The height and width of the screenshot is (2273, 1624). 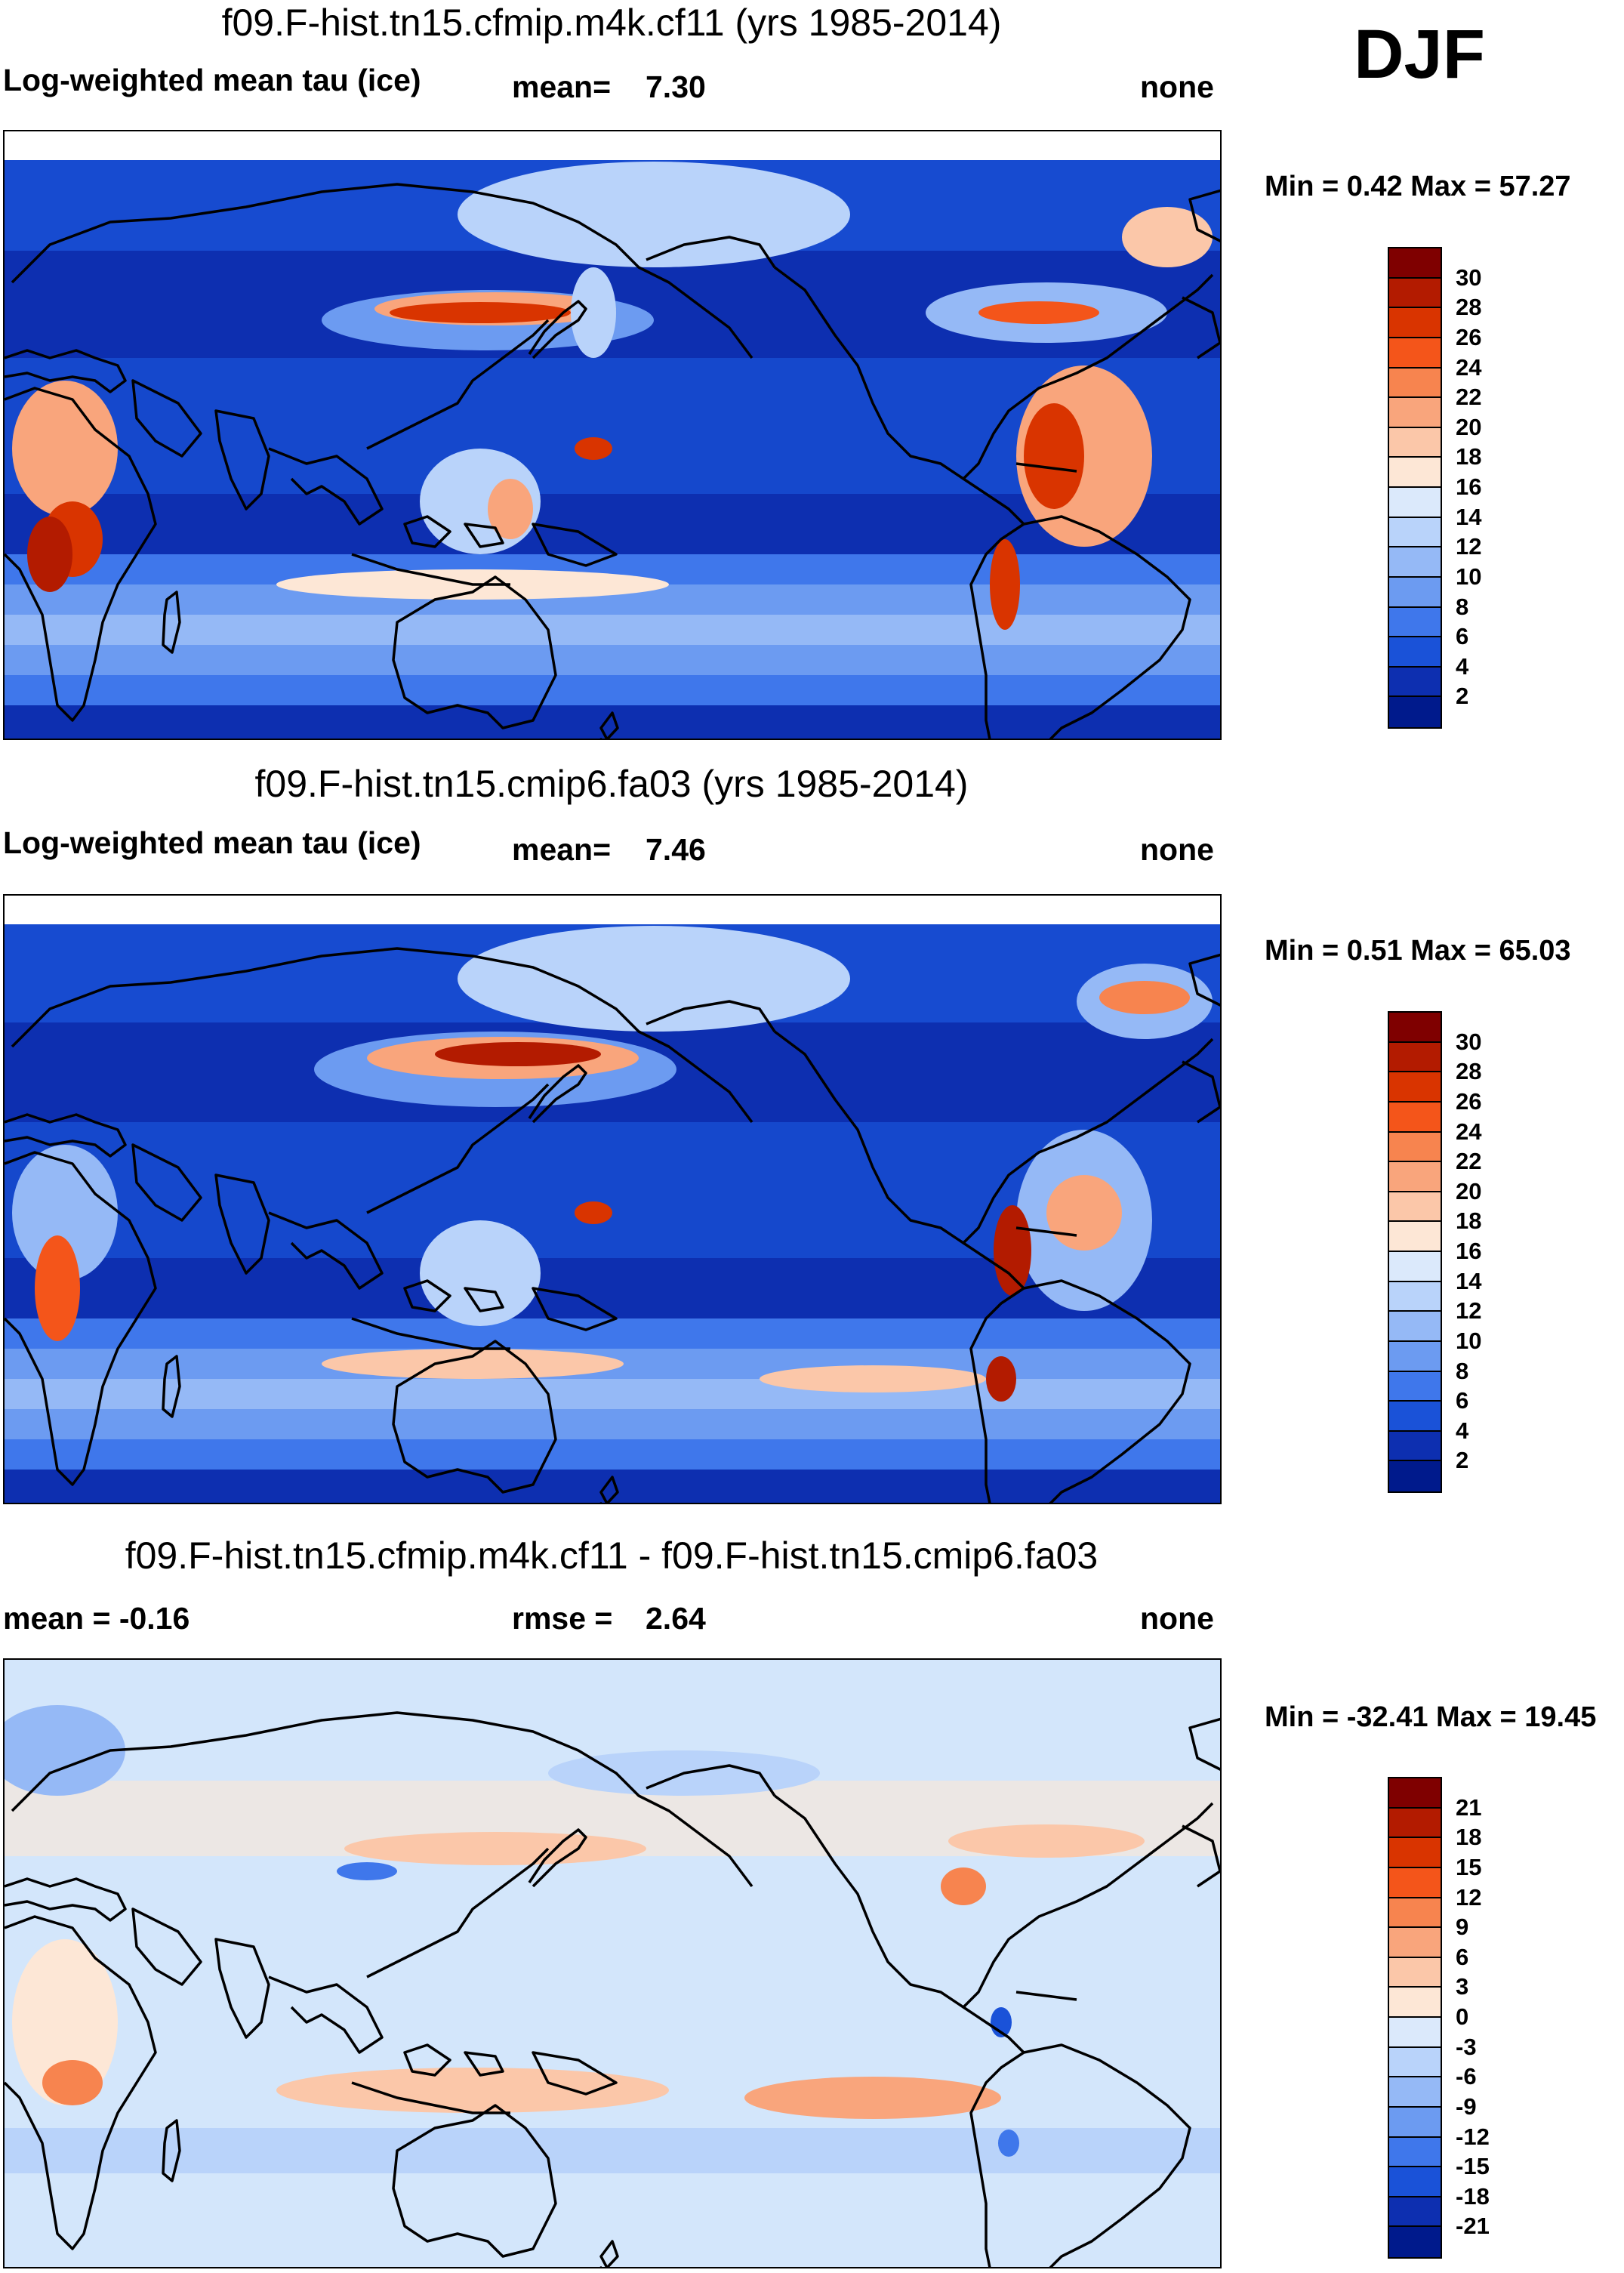 What do you see at coordinates (1463, 2016) in the screenshot?
I see `colorbar-tick-label: 0` at bounding box center [1463, 2016].